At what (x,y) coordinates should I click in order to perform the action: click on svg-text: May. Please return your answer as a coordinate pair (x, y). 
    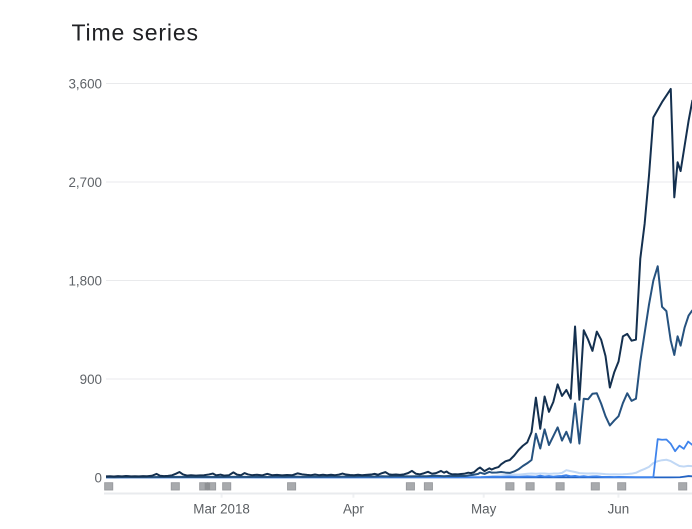
    Looking at the image, I should click on (484, 508).